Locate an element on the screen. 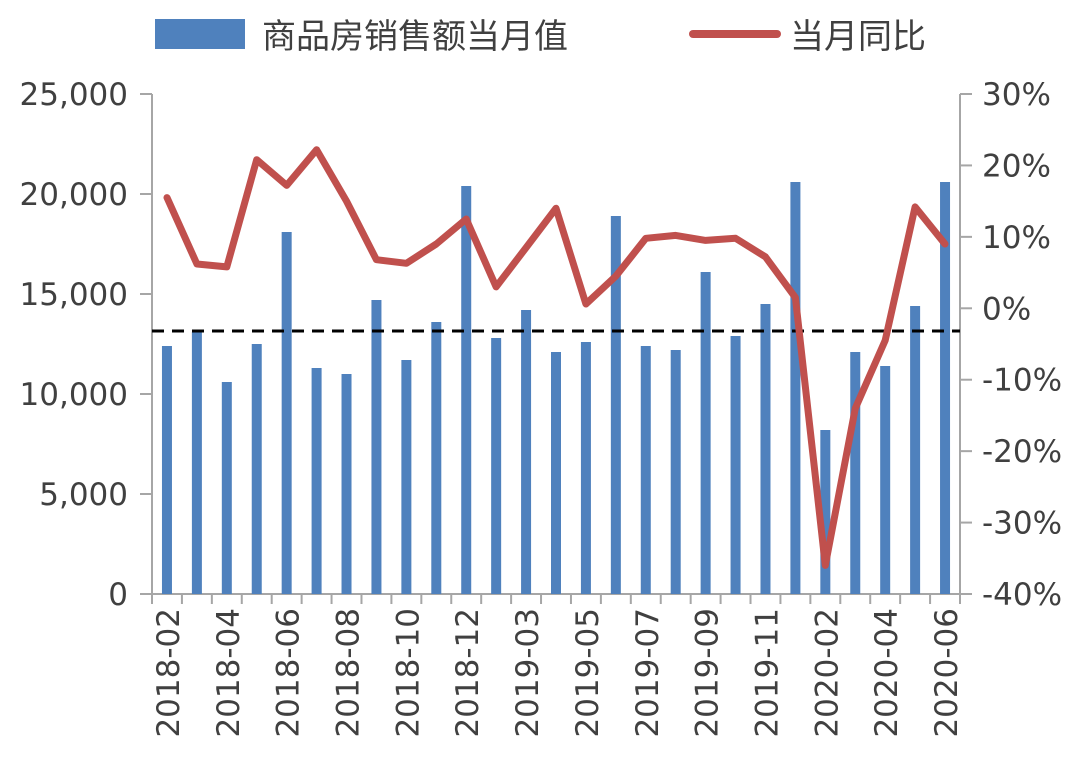  legend-bar-label: 商品房销售额当月值 is located at coordinates (415, 37).